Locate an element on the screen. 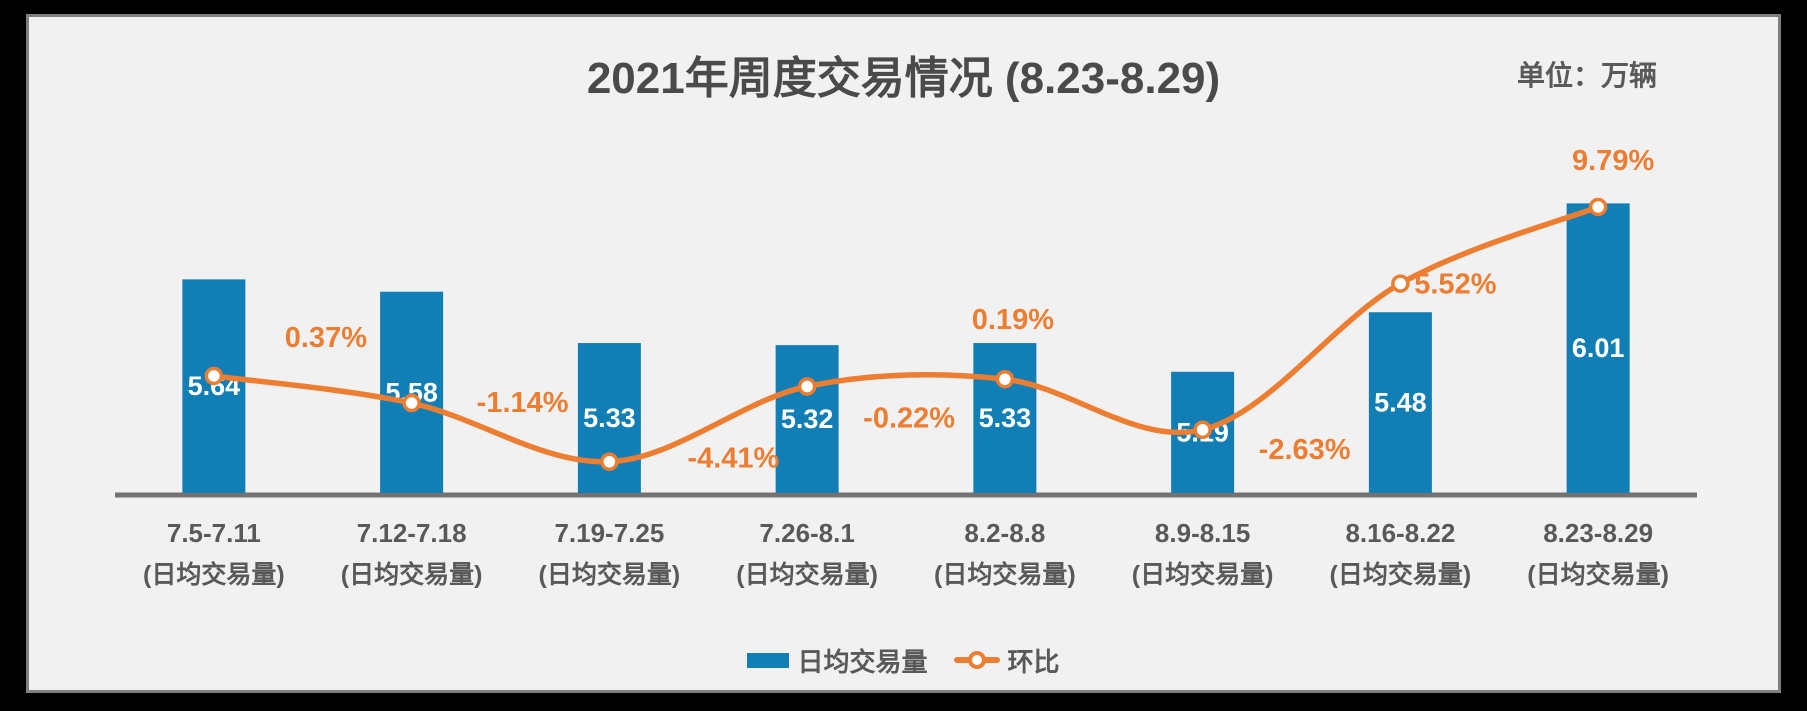 The width and height of the screenshot is (1807, 711). category-label: 7.19-7.25 is located at coordinates (609, 533).